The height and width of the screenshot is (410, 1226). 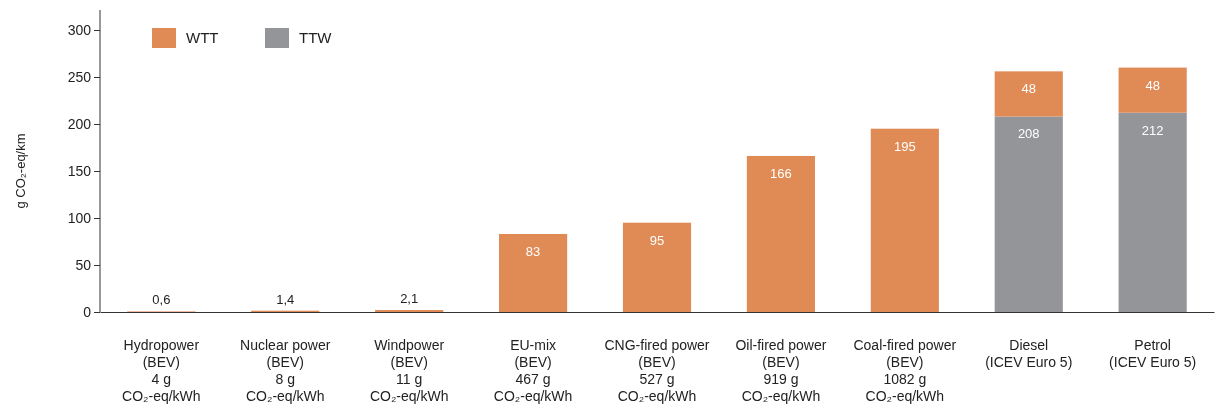 What do you see at coordinates (409, 370) in the screenshot?
I see `x-tick-label: Windpower (BEV) 11 g CO₂-eq/kWh` at bounding box center [409, 370].